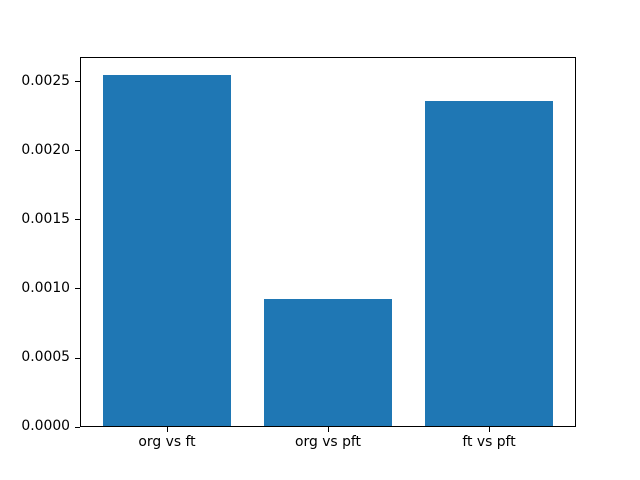 This screenshot has height=480, width=640. What do you see at coordinates (45, 287) in the screenshot?
I see `y-axis-tick-label: 0.0010` at bounding box center [45, 287].